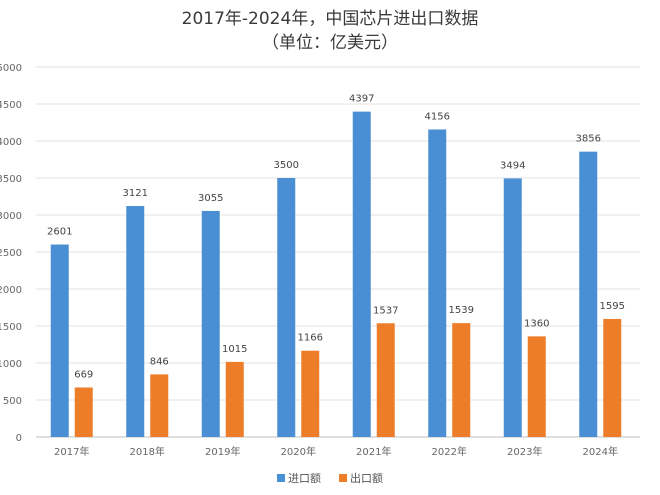 This screenshot has width=660, height=495. I want to click on data-label: 3121, so click(135, 193).